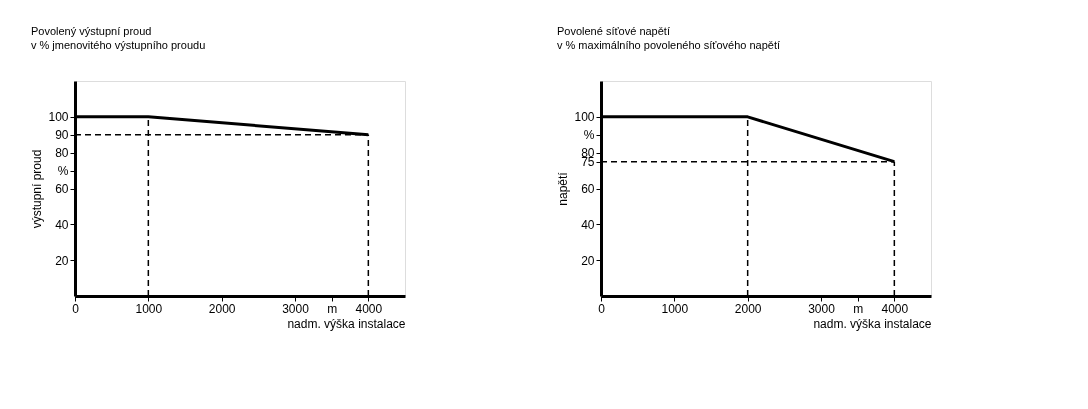 The image size is (1088, 409). What do you see at coordinates (563, 188) in the screenshot?
I see `y-axis-title: napětí` at bounding box center [563, 188].